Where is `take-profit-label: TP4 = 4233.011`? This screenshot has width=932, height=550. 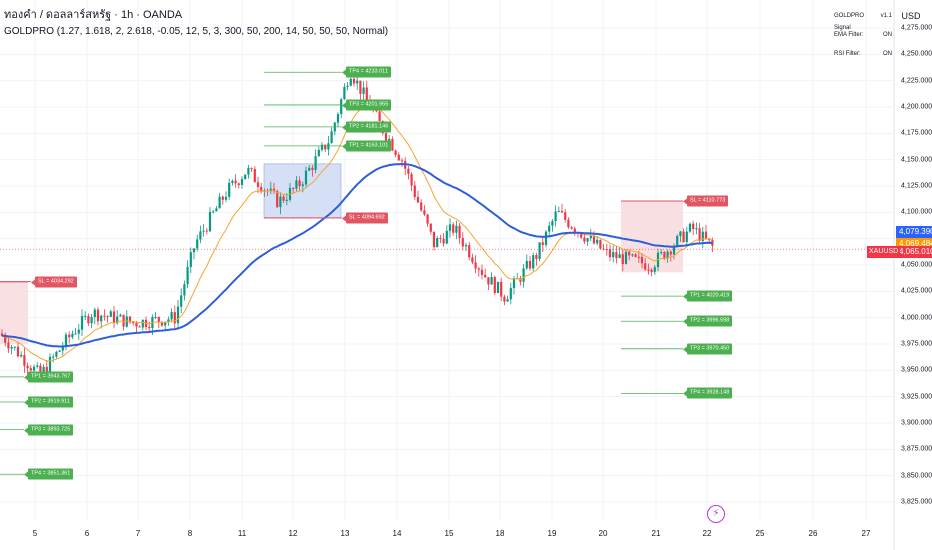
take-profit-label: TP4 = 4233.011 is located at coordinates (366, 72).